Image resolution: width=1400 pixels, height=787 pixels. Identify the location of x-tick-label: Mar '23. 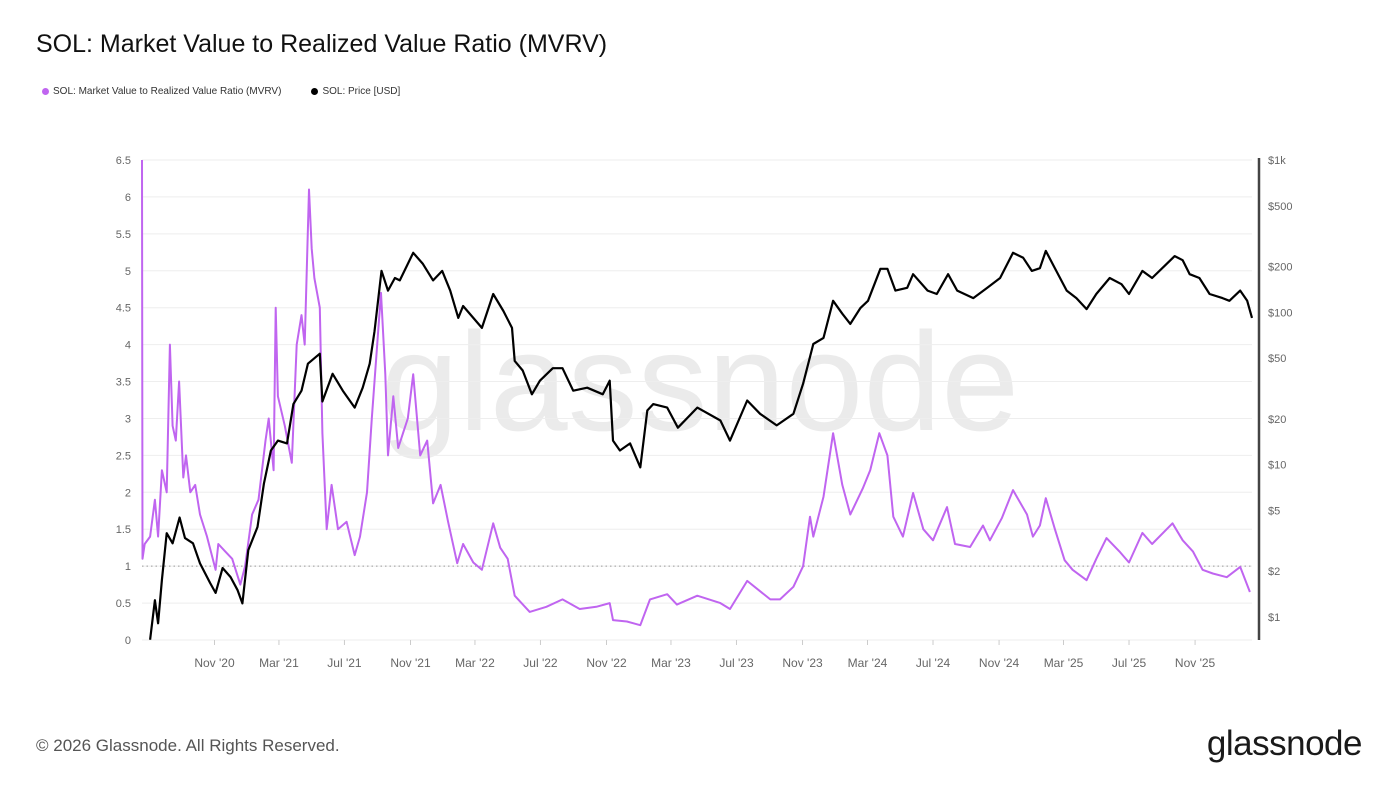
(671, 663).